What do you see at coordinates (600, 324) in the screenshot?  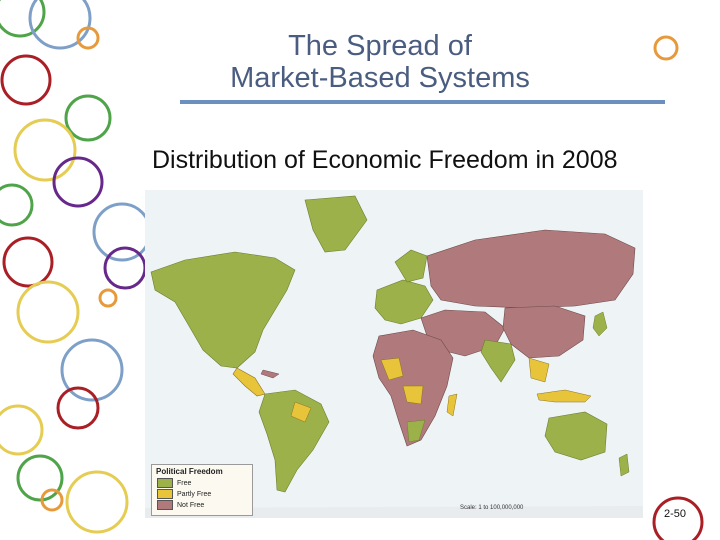 I see `japan` at bounding box center [600, 324].